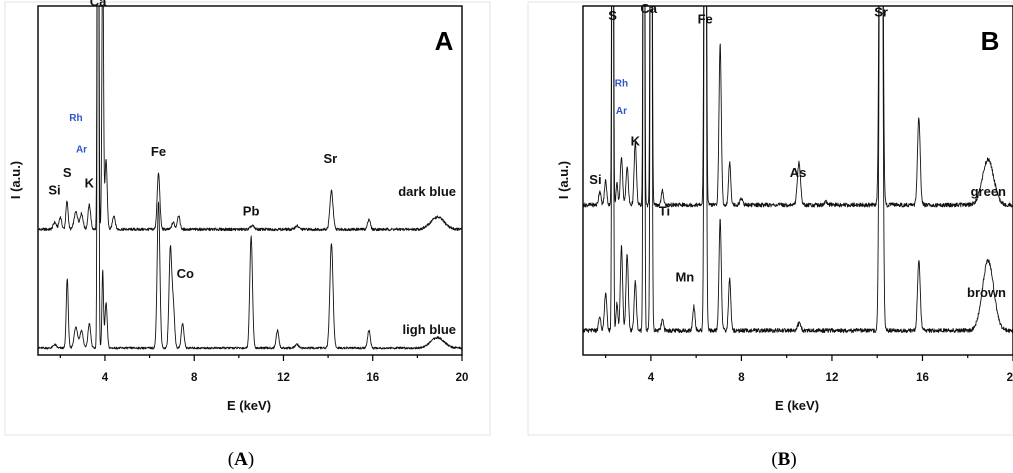 The image size is (1013, 473). What do you see at coordinates (990, 41) in the screenshot?
I see `panel-letter: B` at bounding box center [990, 41].